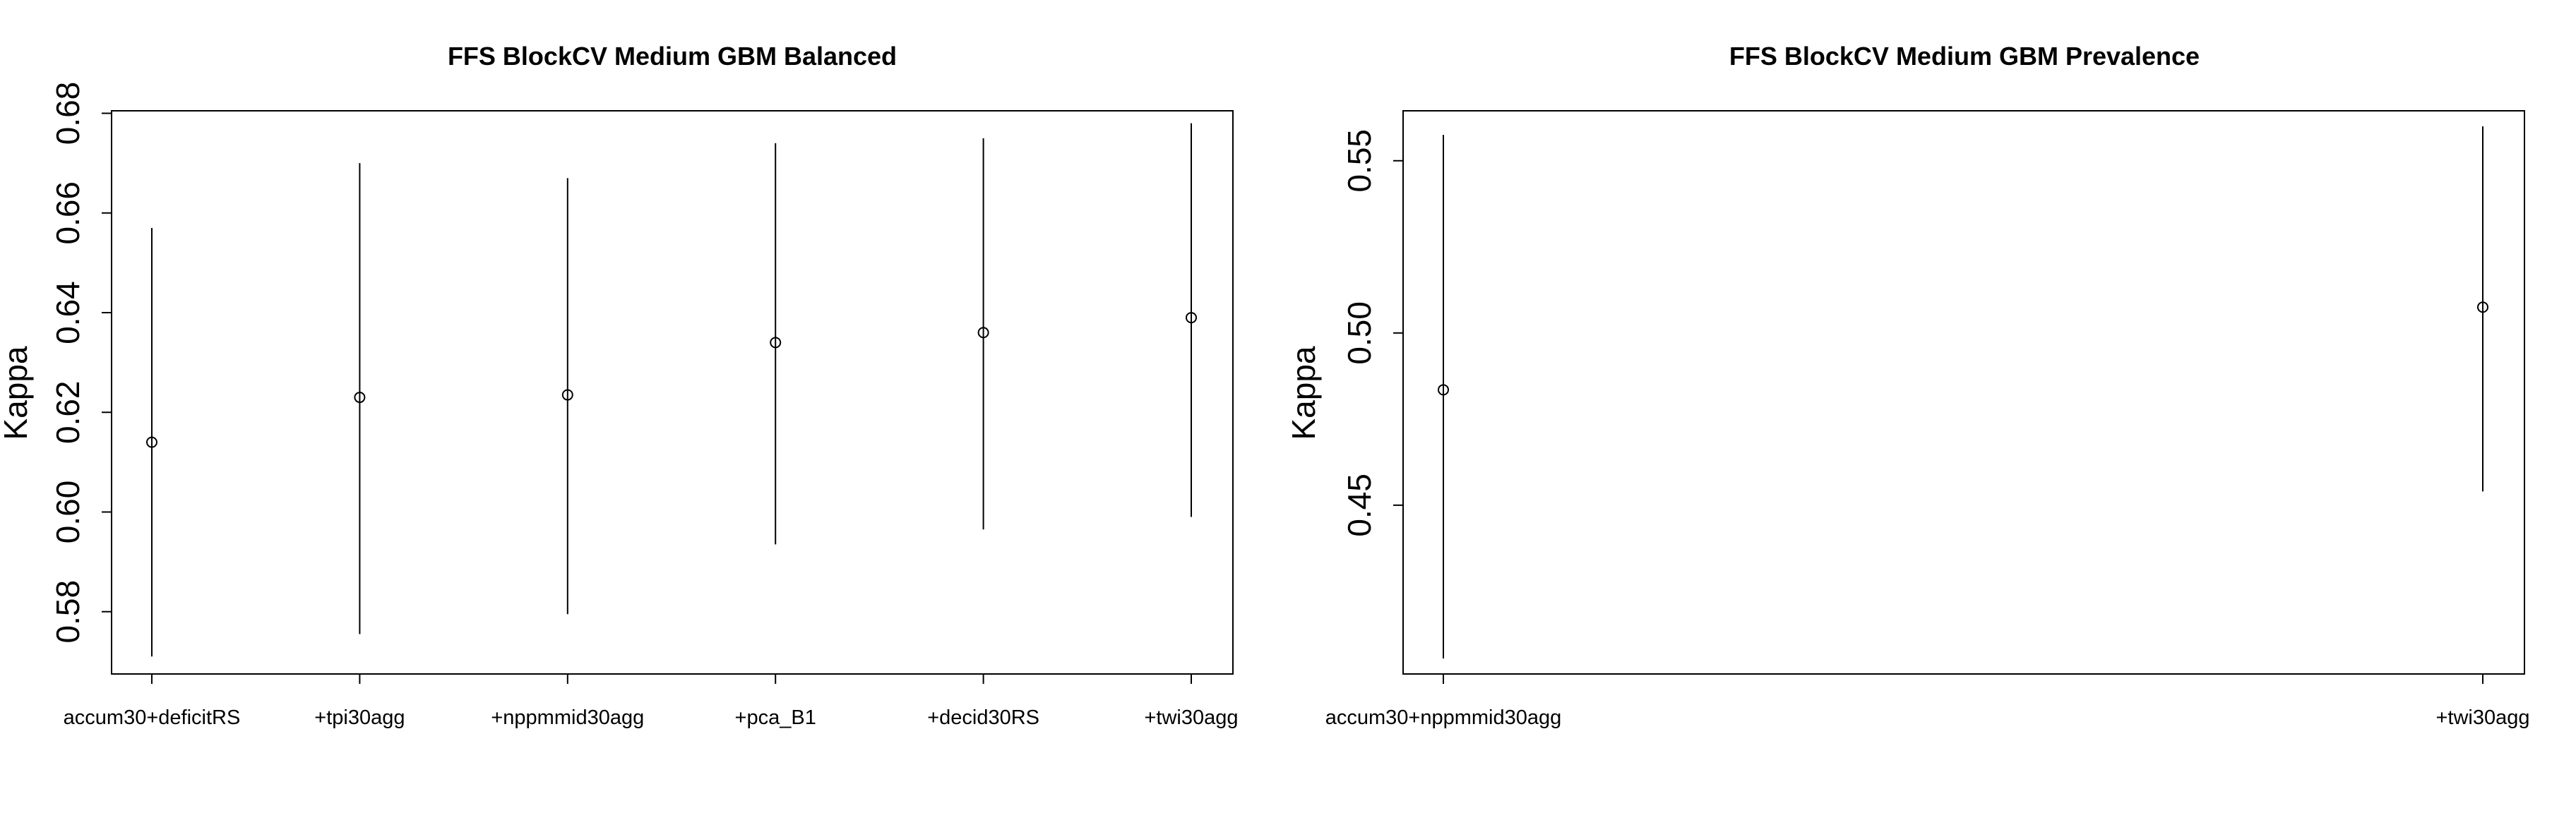 The width and height of the screenshot is (2576, 813). I want to click on y-tick-label: 0.55, so click(1359, 161).